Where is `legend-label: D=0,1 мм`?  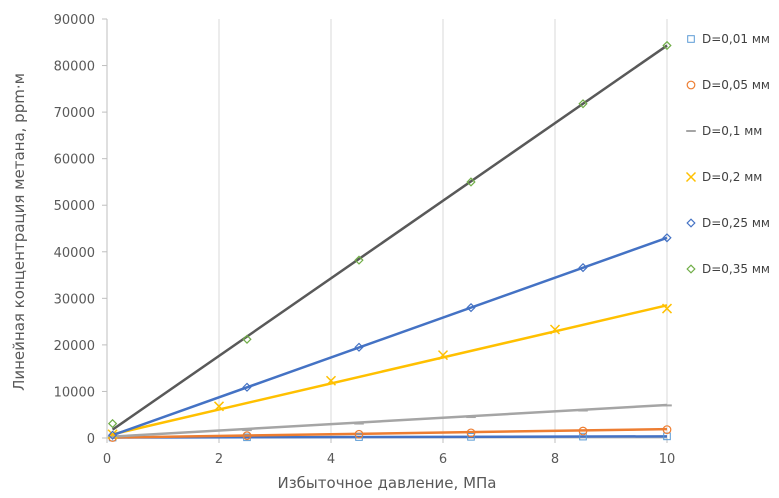
legend-label: D=0,1 мм is located at coordinates (732, 131).